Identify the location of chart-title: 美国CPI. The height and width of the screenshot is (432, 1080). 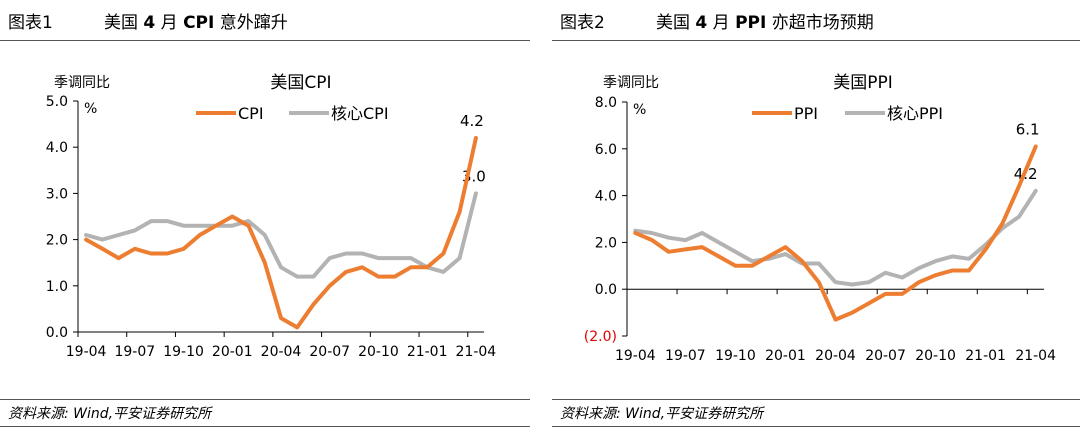
(300, 83).